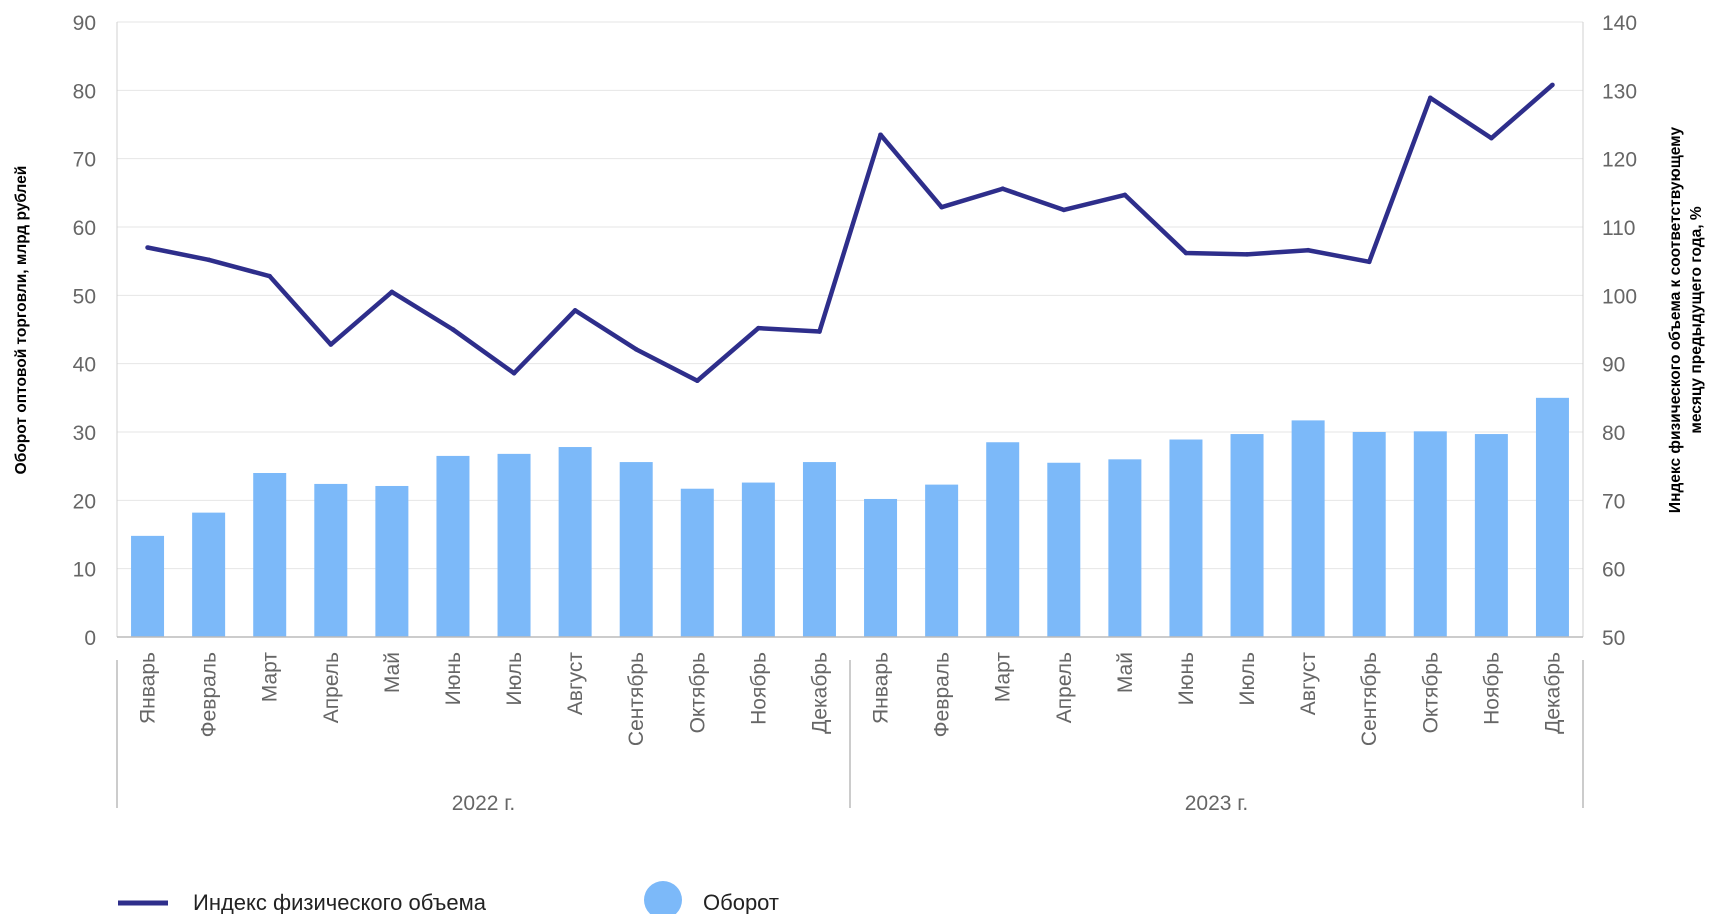 The height and width of the screenshot is (914, 1717). I want to click on left-axis-ticks: 0 10 20 30 40 50 60 70 80 90, so click(84, 331).